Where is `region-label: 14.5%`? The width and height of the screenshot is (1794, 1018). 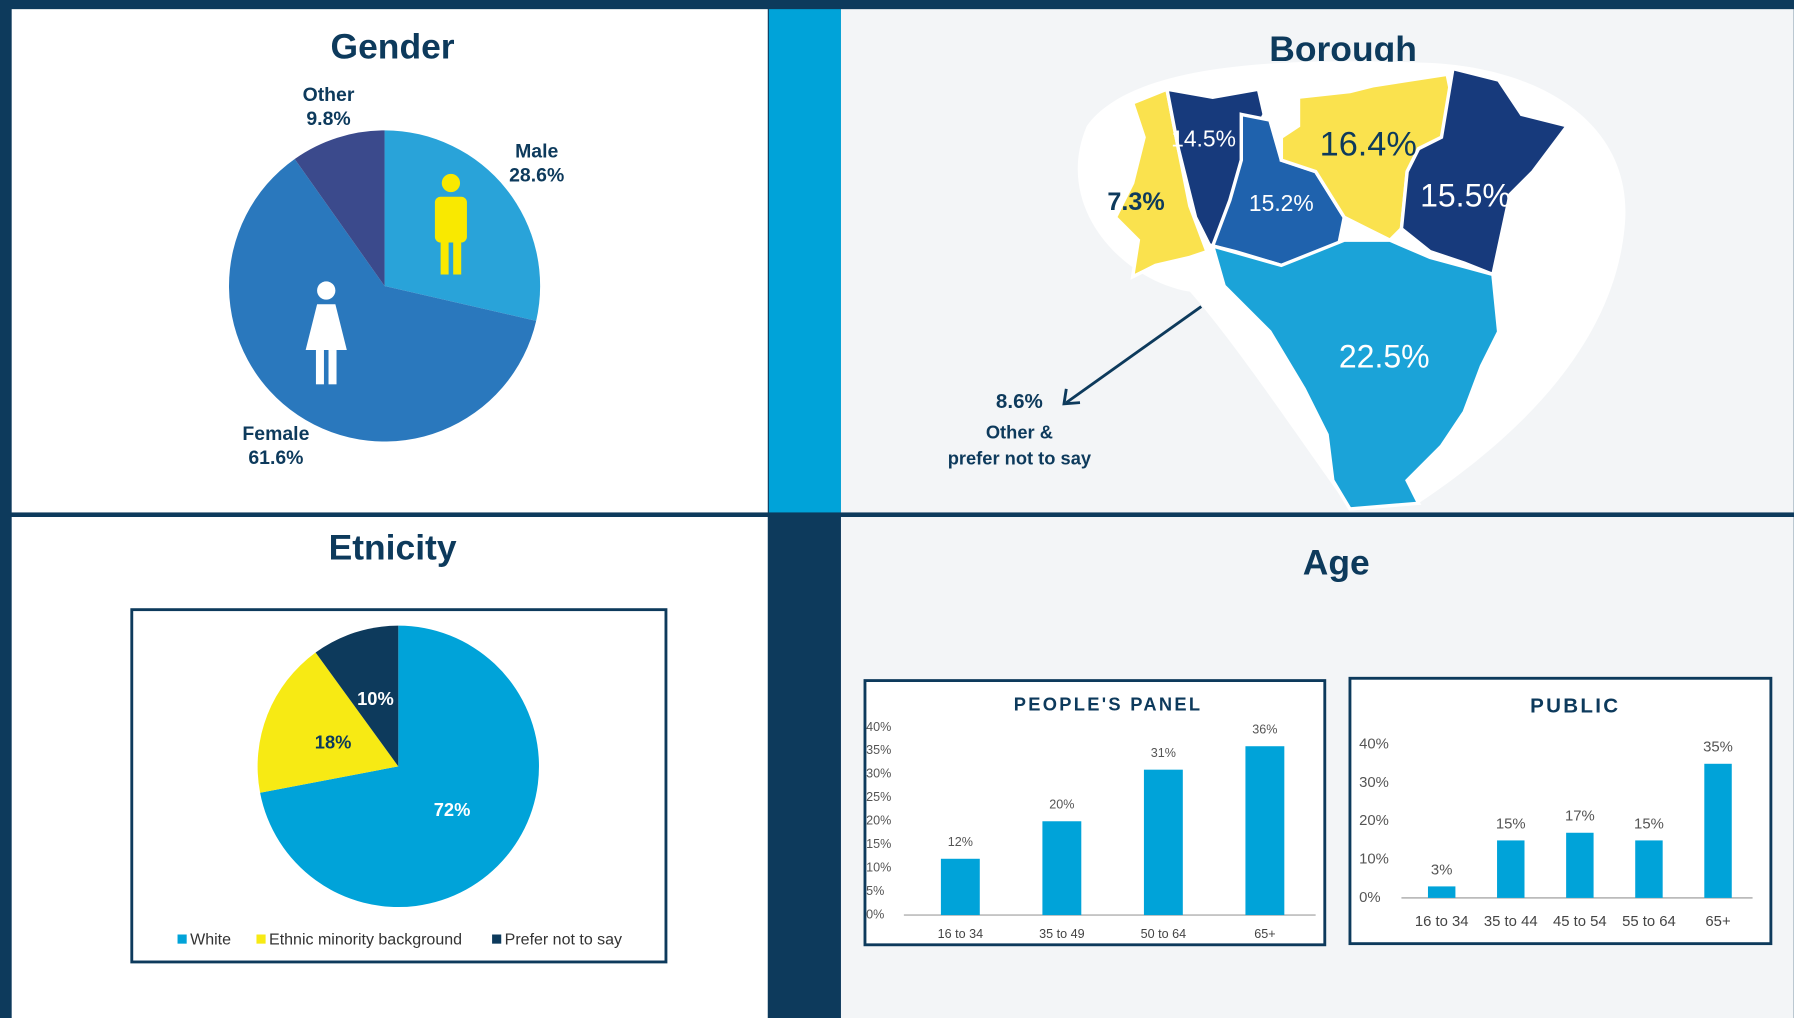 region-label: 14.5% is located at coordinates (1203, 139).